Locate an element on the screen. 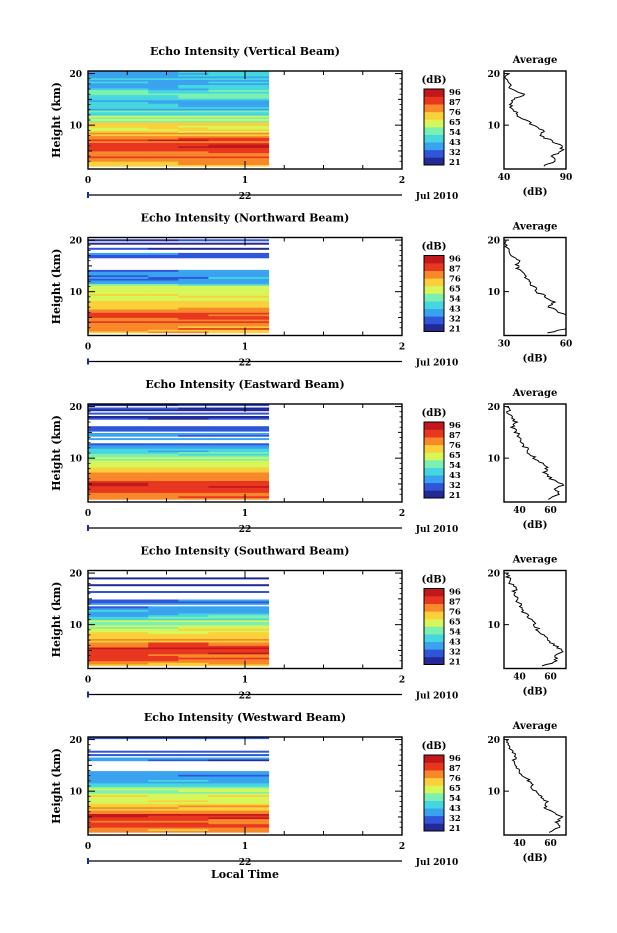 The height and width of the screenshot is (933, 617). average-profile-line is located at coordinates (534, 619).